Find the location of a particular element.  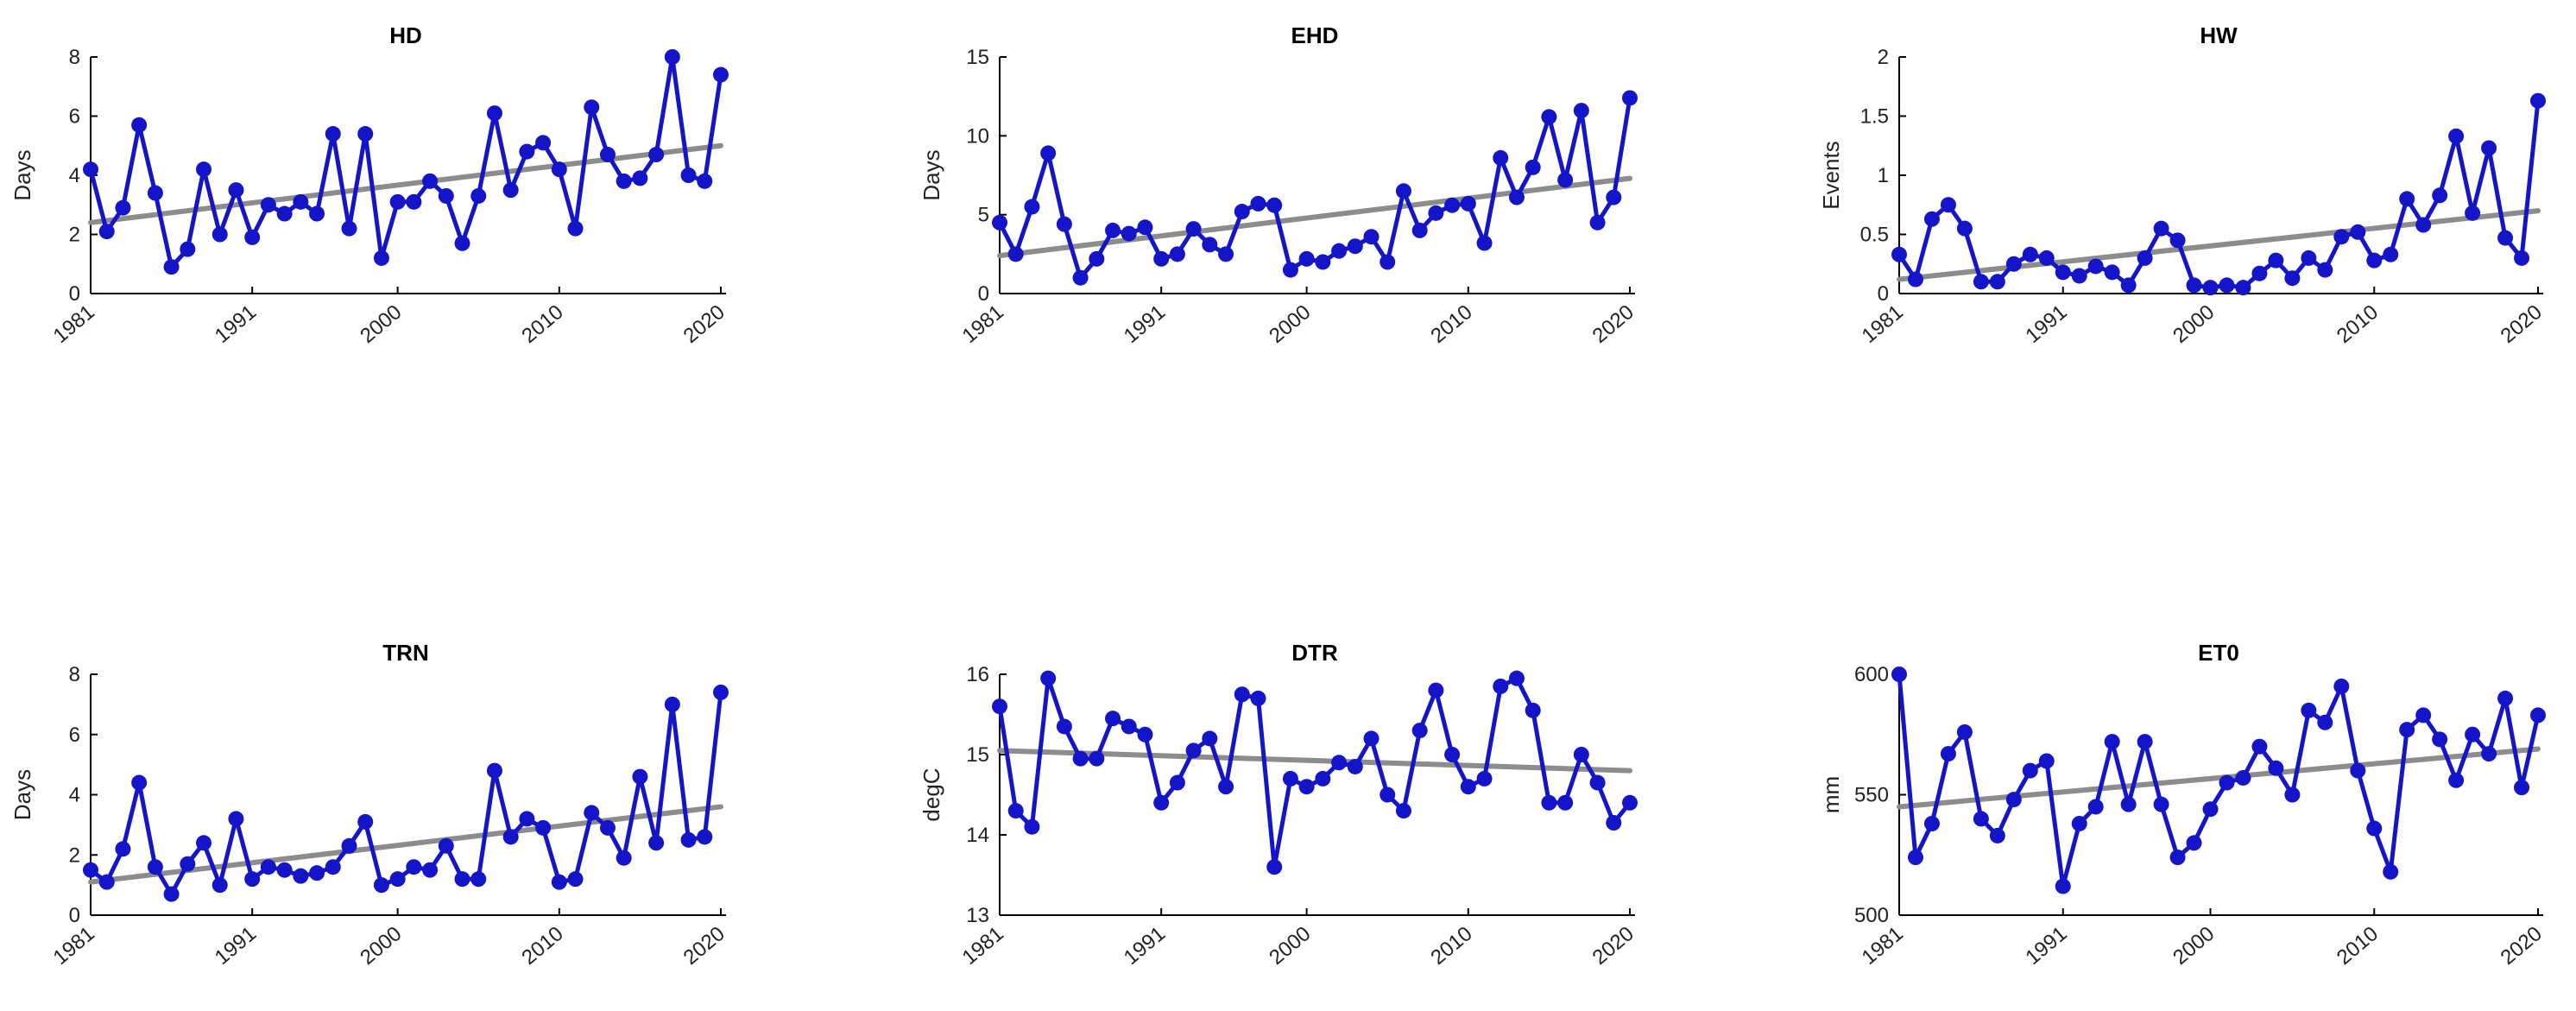

panel-ehd: EHD Days 0 5 10 15 1981 1991 2000 2010 2020 is located at coordinates (1278, 185).